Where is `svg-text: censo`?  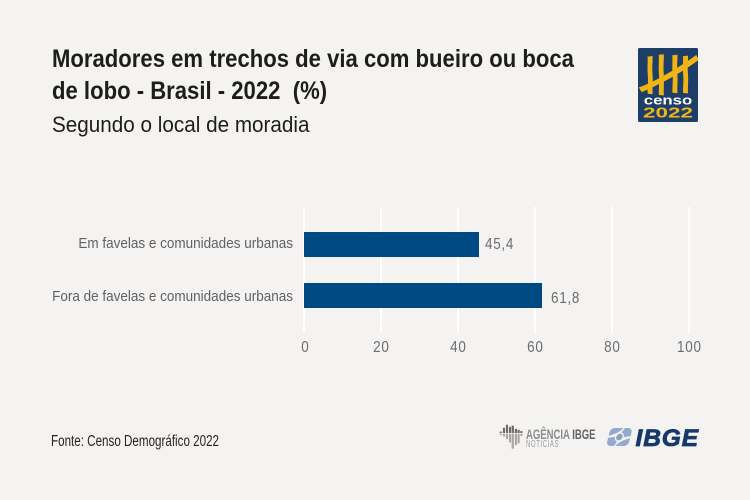 svg-text: censo is located at coordinates (668, 100).